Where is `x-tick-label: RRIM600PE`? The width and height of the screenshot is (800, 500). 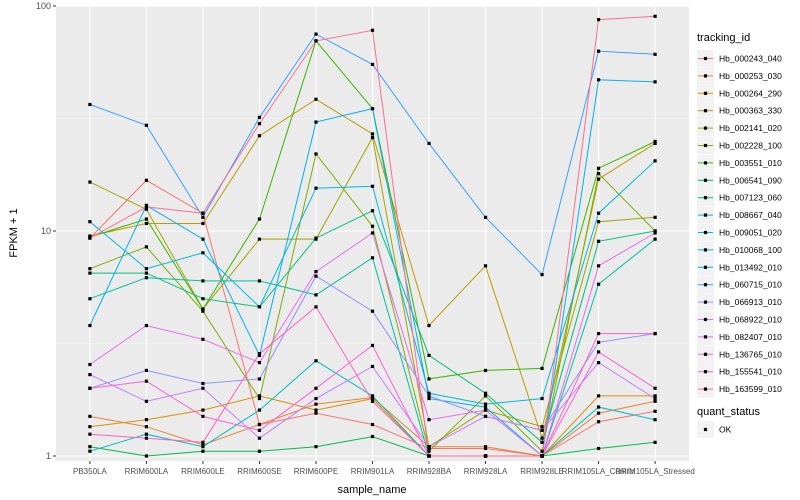 x-tick-label: RRIM600PE is located at coordinates (316, 471).